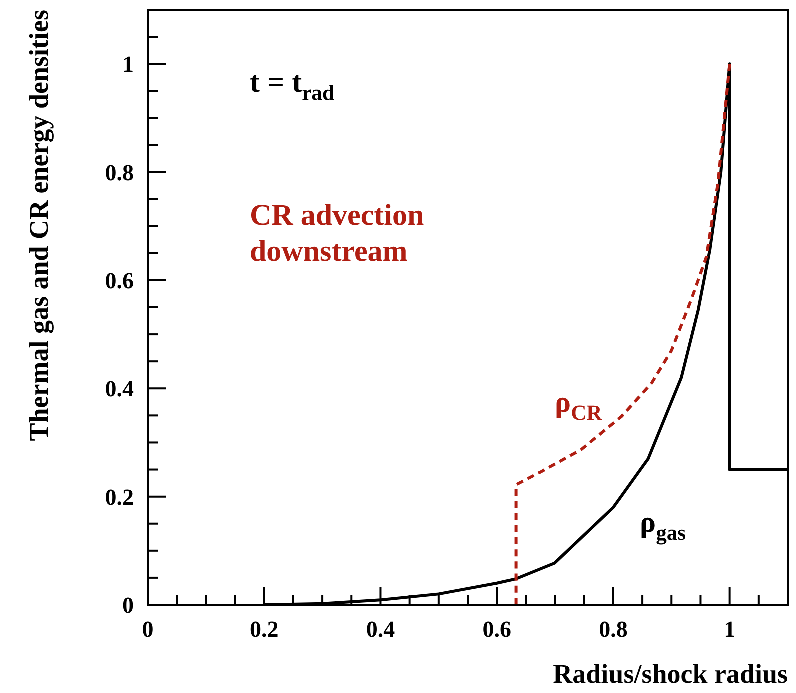 Image resolution: width=796 pixels, height=693 pixels. I want to click on x-tick-label: 0.8, so click(613, 629).